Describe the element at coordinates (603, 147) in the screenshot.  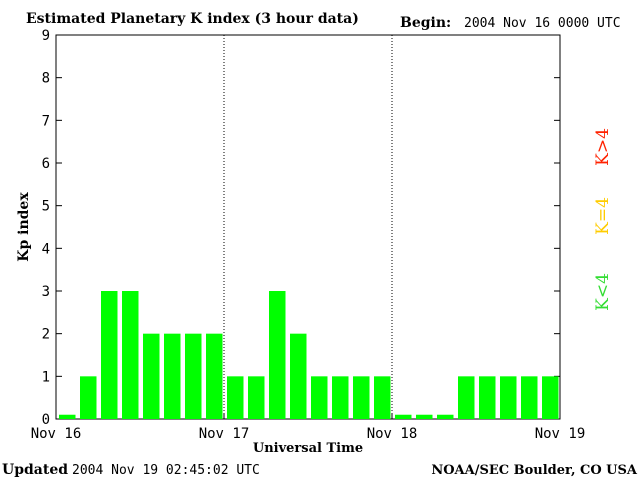
I see `legend-entry: K>4` at that location.